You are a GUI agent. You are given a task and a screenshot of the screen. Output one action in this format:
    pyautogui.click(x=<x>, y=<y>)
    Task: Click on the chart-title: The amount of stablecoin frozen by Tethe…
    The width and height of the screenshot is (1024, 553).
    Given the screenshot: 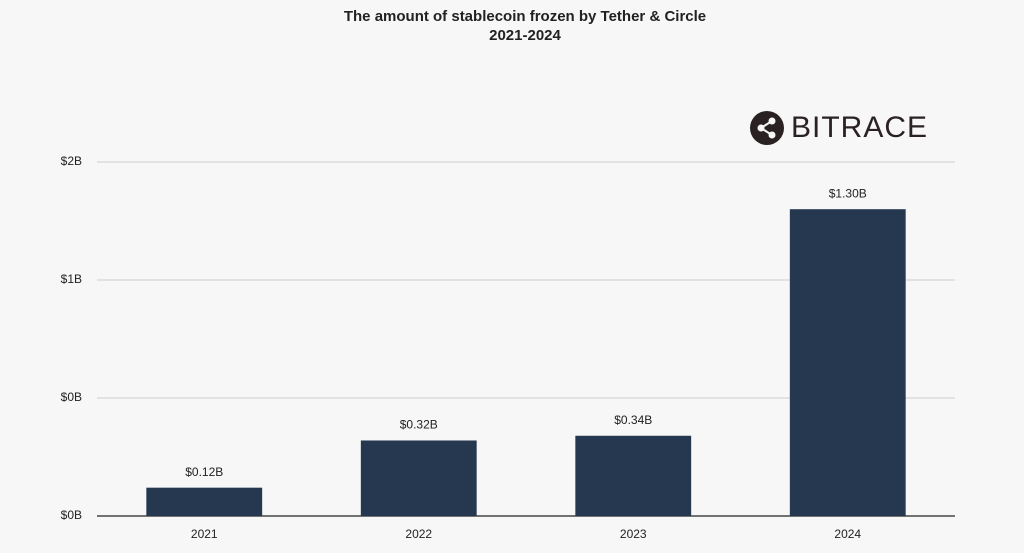 What is the action you would take?
    pyautogui.click(x=525, y=16)
    